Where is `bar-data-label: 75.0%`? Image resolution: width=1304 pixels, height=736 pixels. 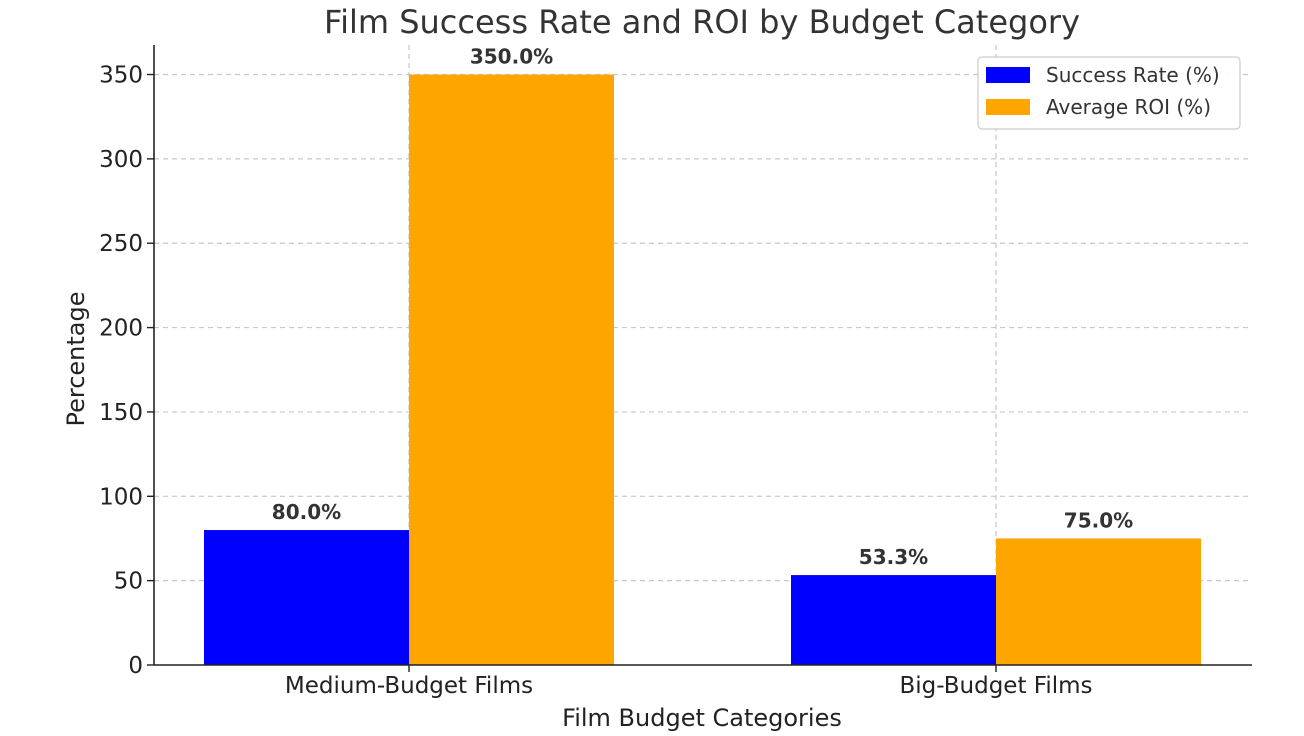
bar-data-label: 75.0% is located at coordinates (1098, 520).